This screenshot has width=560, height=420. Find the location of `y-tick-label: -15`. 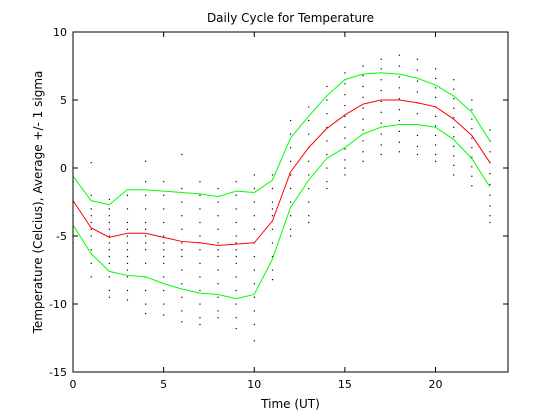

y-tick-label: -15 is located at coordinates (58, 372).